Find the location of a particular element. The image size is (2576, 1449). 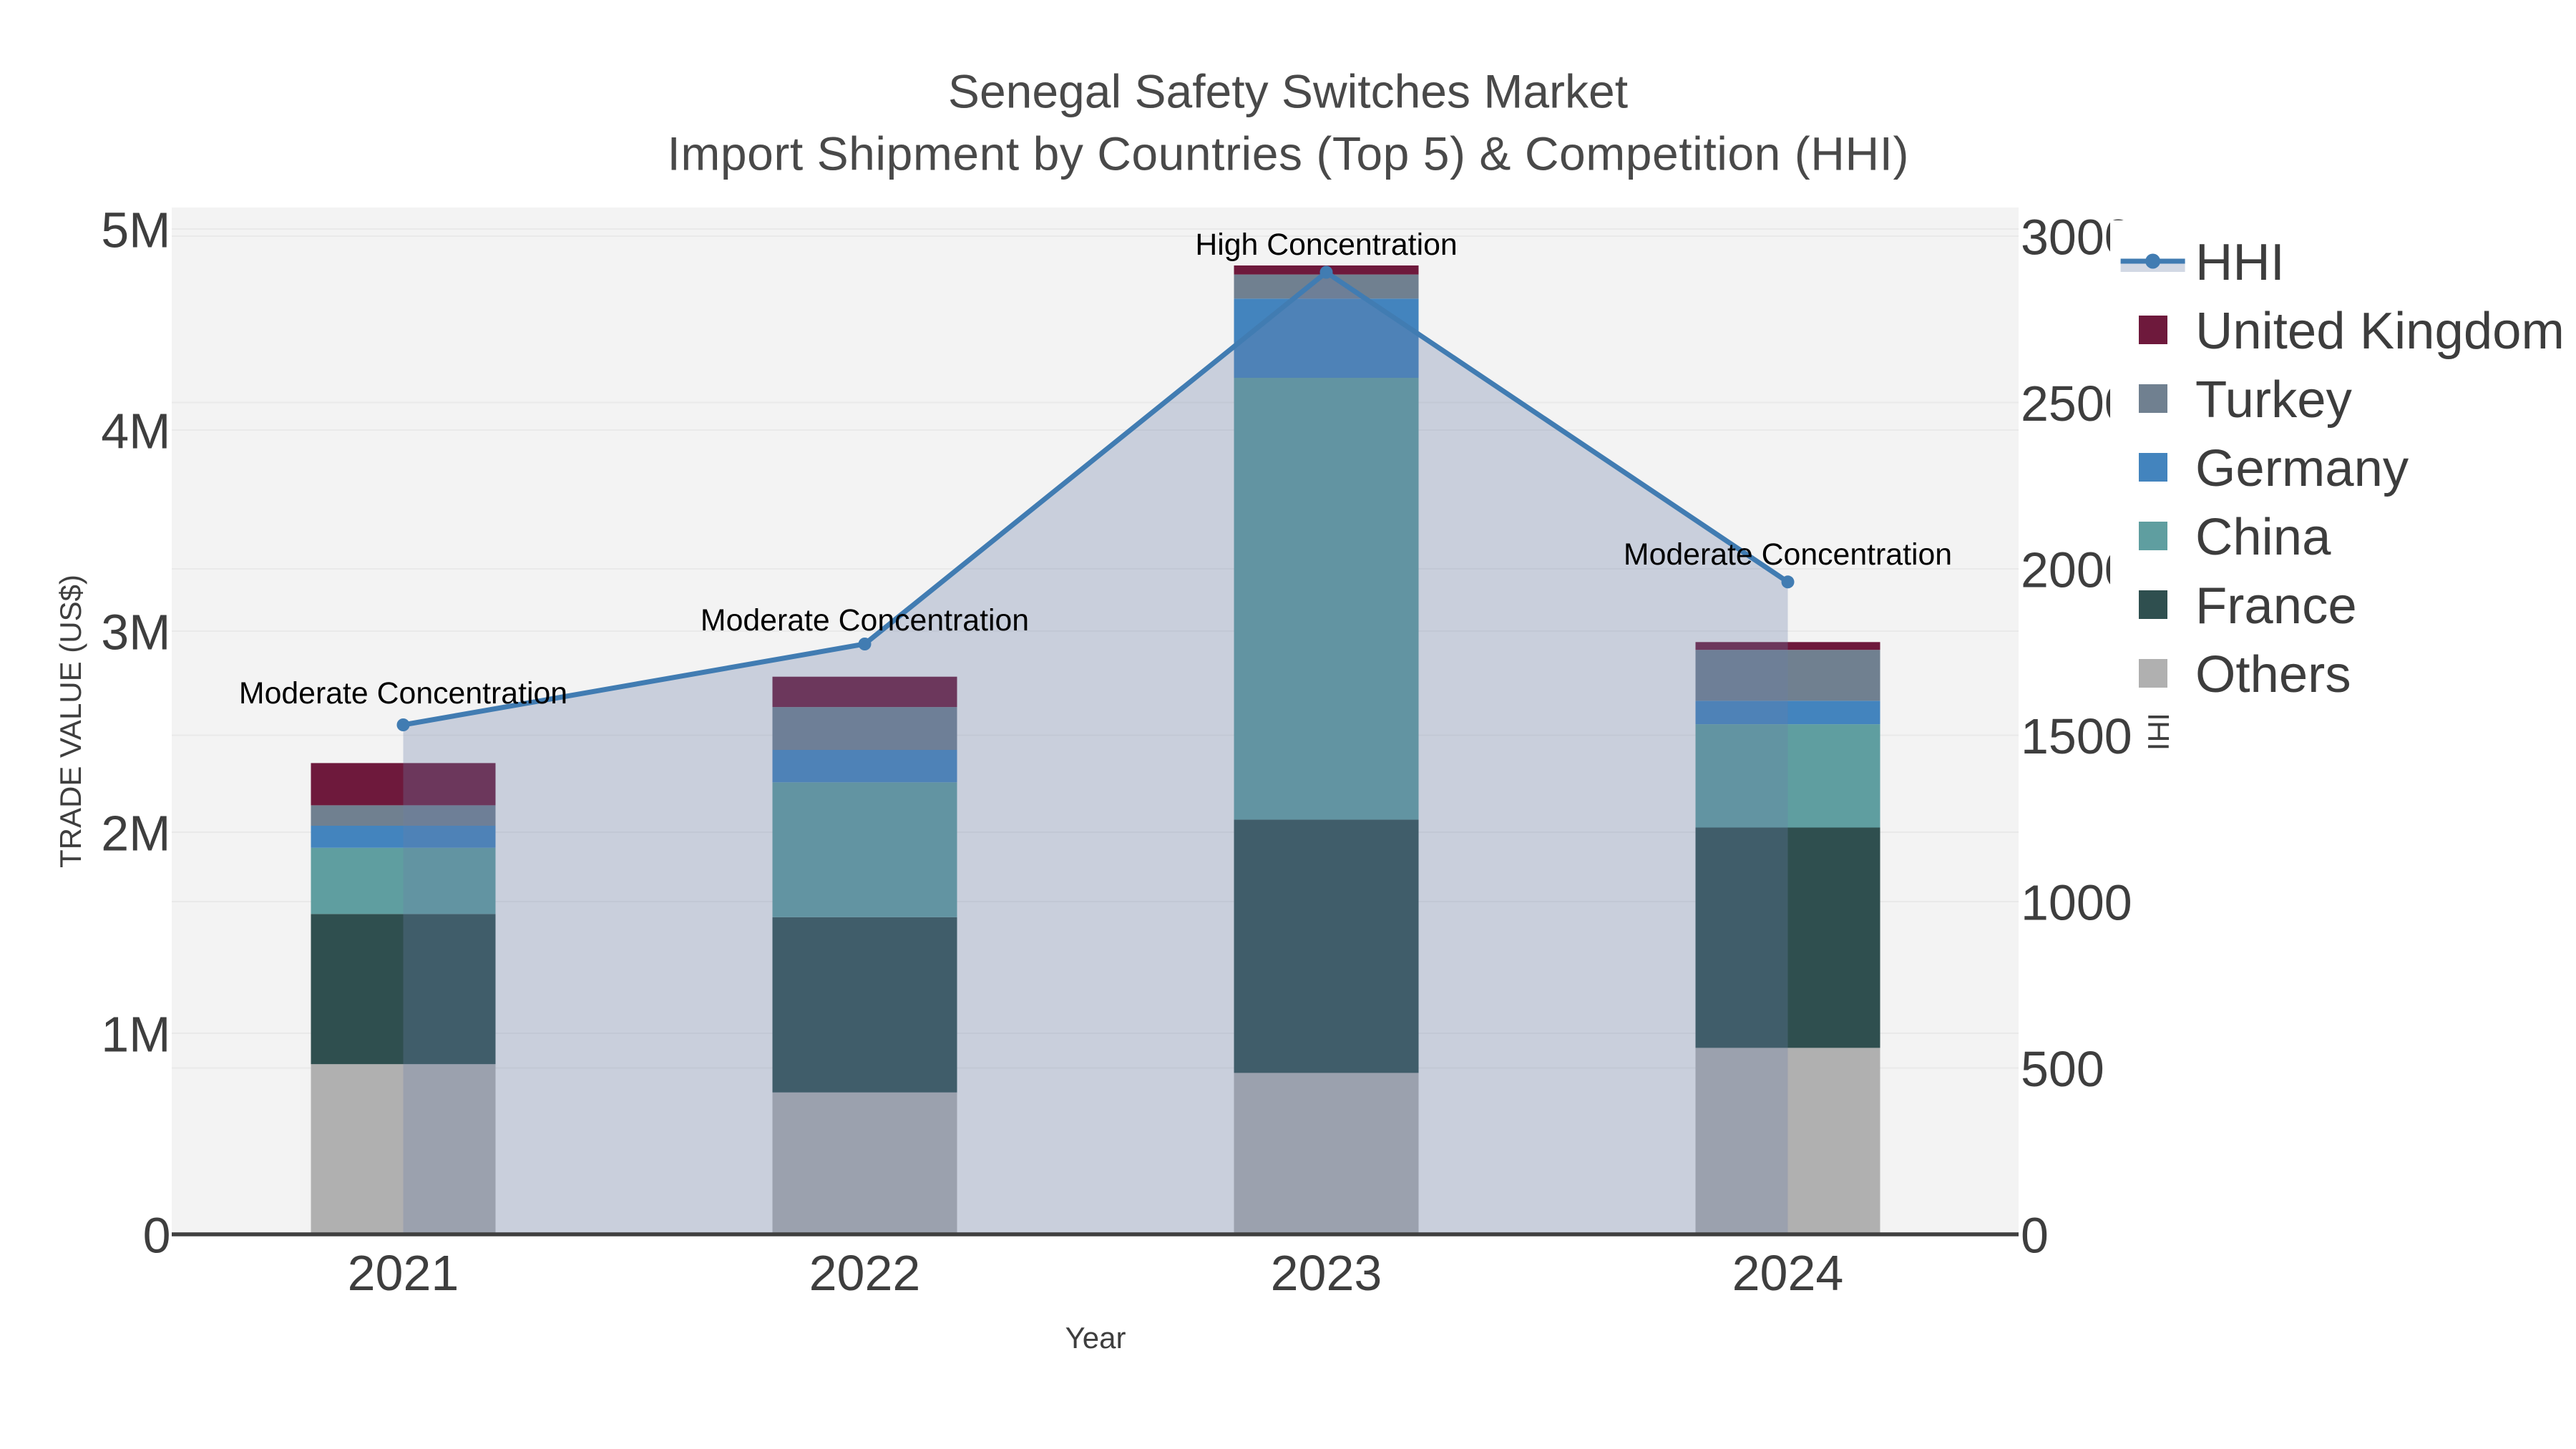

svg-text: 1500 is located at coordinates (2076, 736).